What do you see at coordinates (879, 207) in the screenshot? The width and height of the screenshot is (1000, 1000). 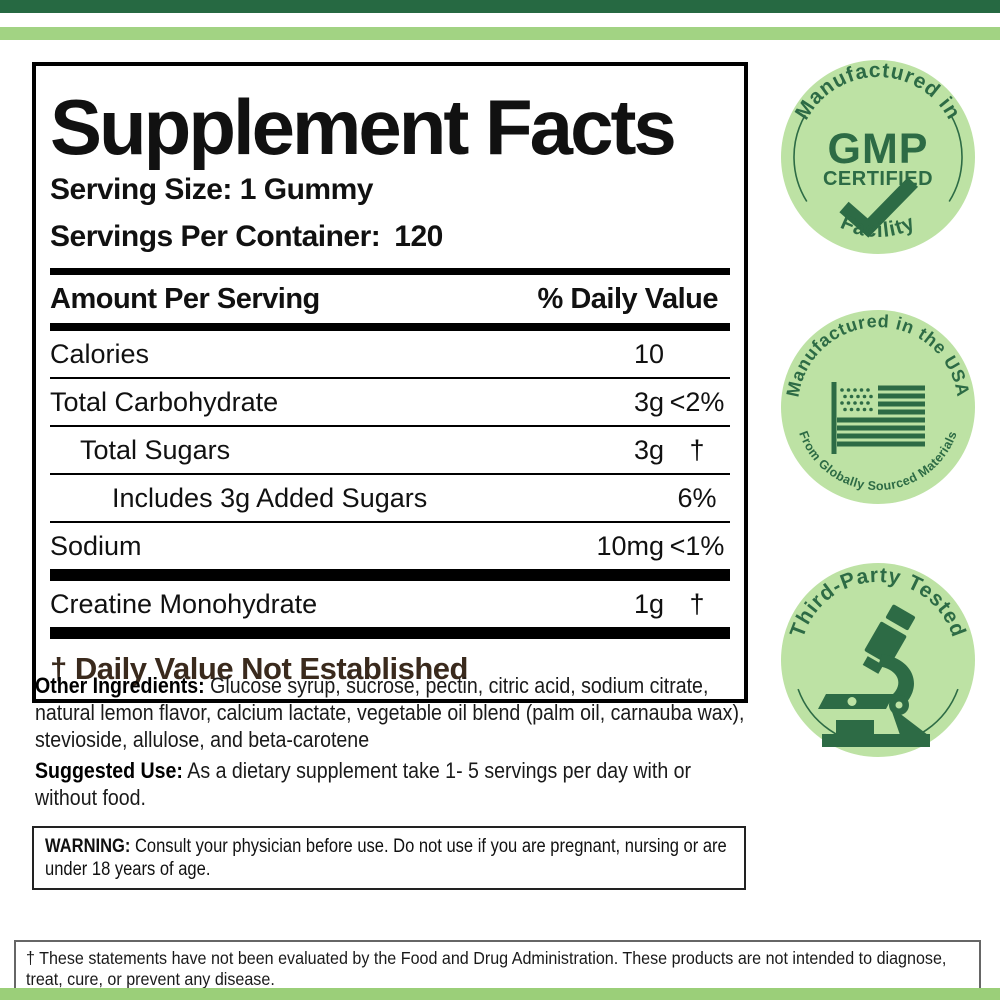 I see `checkmark-icon` at bounding box center [879, 207].